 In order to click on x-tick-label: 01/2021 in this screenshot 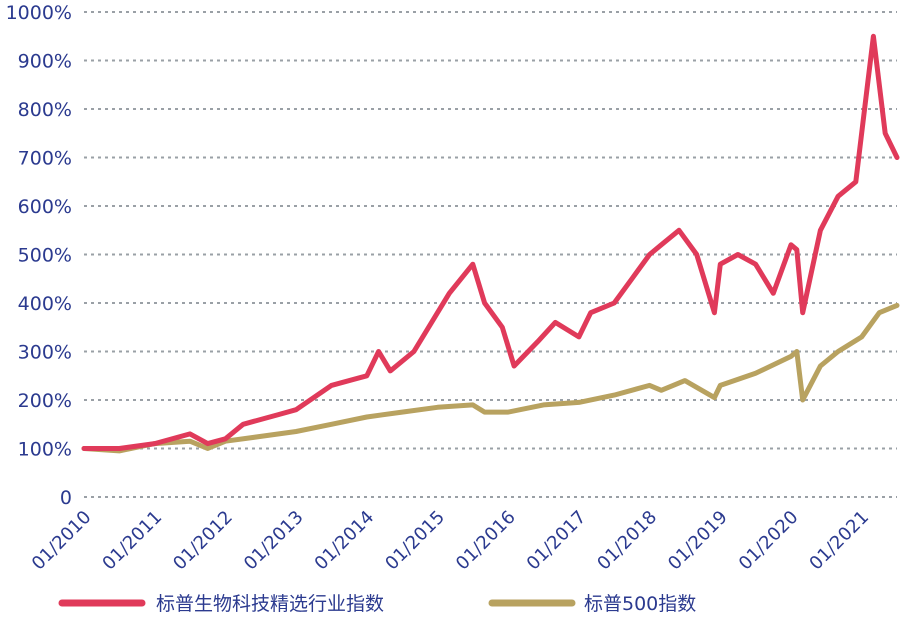, I will do `click(839, 541)`.